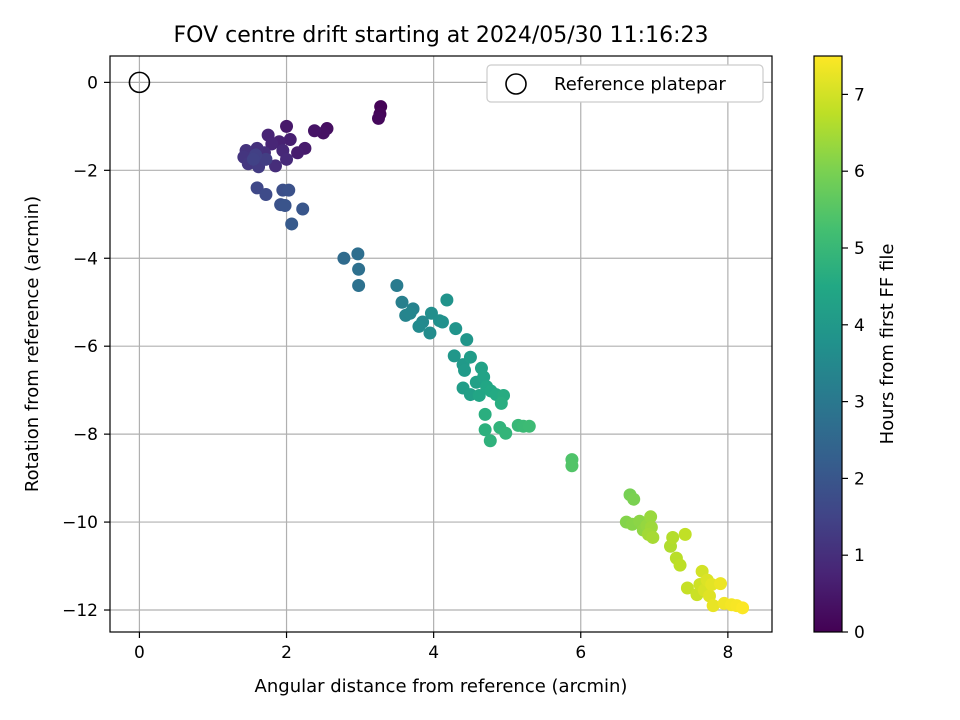 Image resolution: width=960 pixels, height=720 pixels. What do you see at coordinates (85, 435) in the screenshot?
I see `y-tick-label: −8` at bounding box center [85, 435].